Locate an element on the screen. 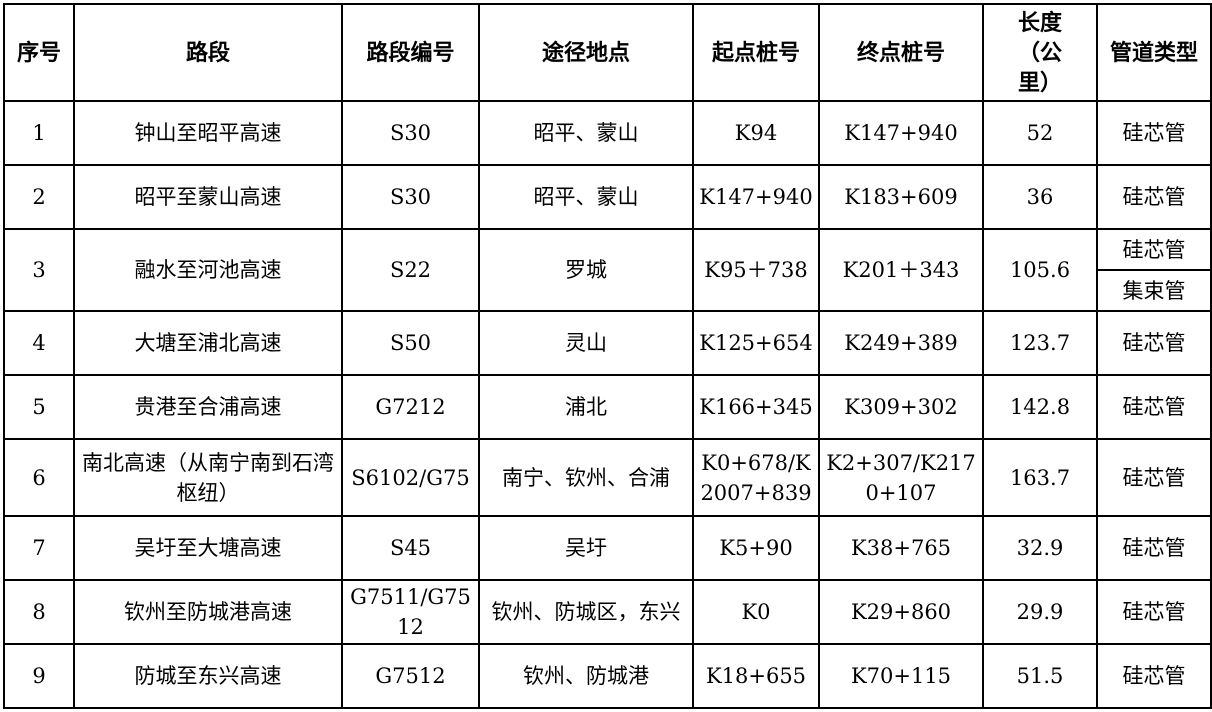 This screenshot has height=712, width=1212. cell-length: 32.9 is located at coordinates (1040, 548).